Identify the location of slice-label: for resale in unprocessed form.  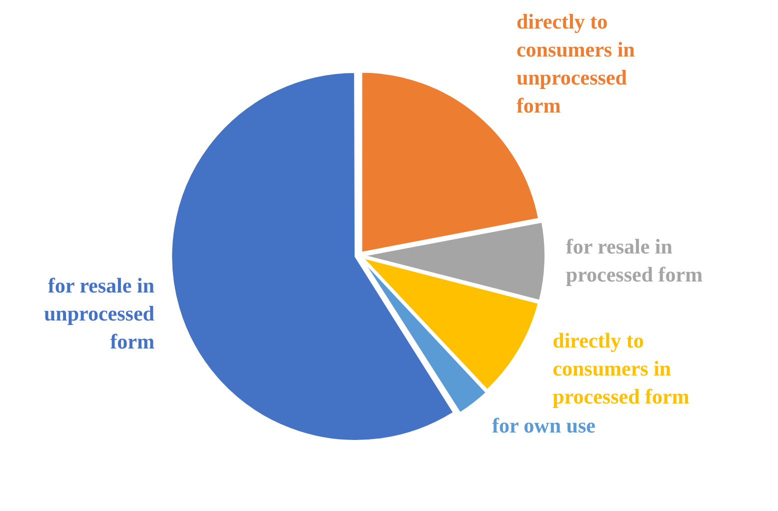
(99, 313).